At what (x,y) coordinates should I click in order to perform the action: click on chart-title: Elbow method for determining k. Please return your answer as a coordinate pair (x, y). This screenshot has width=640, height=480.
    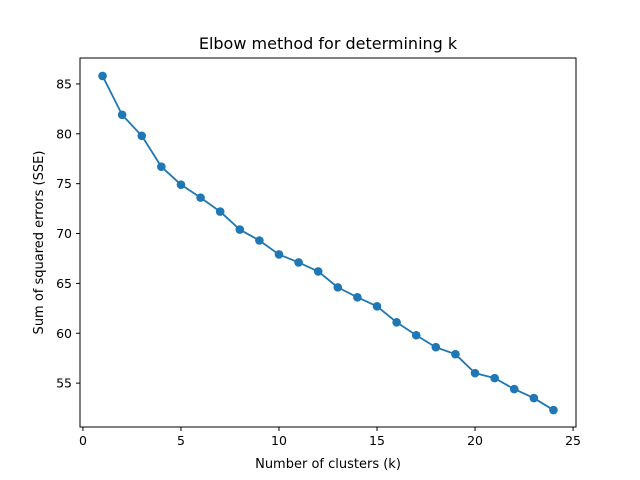
    Looking at the image, I should click on (328, 43).